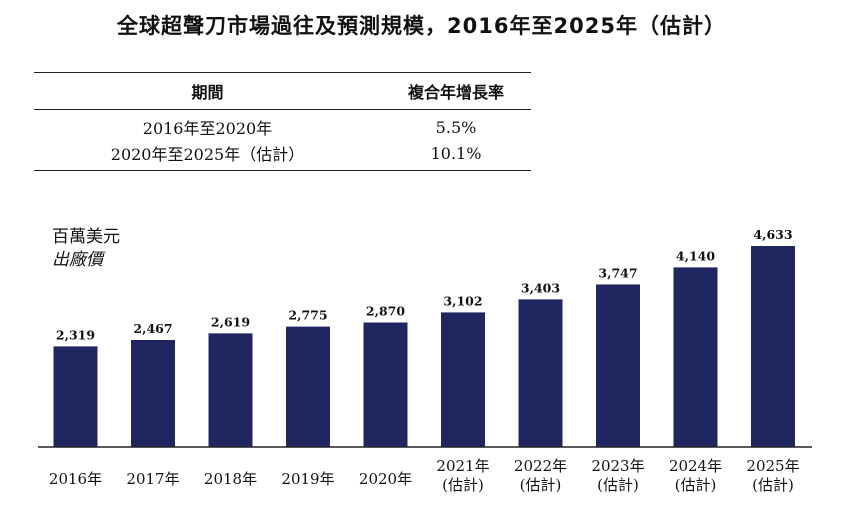 This screenshot has width=843, height=511. Describe the element at coordinates (86, 237) in the screenshot. I see `unit-label: 百萬美元` at that location.